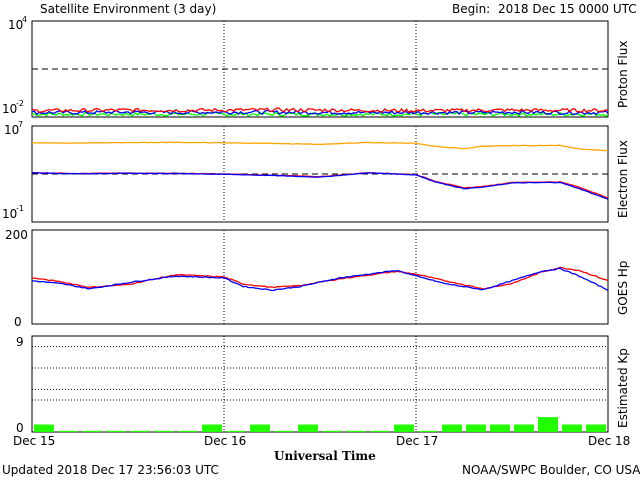 Image resolution: width=640 pixels, height=480 pixels. I want to click on hp-ytick-bottom: 0, so click(18, 322).